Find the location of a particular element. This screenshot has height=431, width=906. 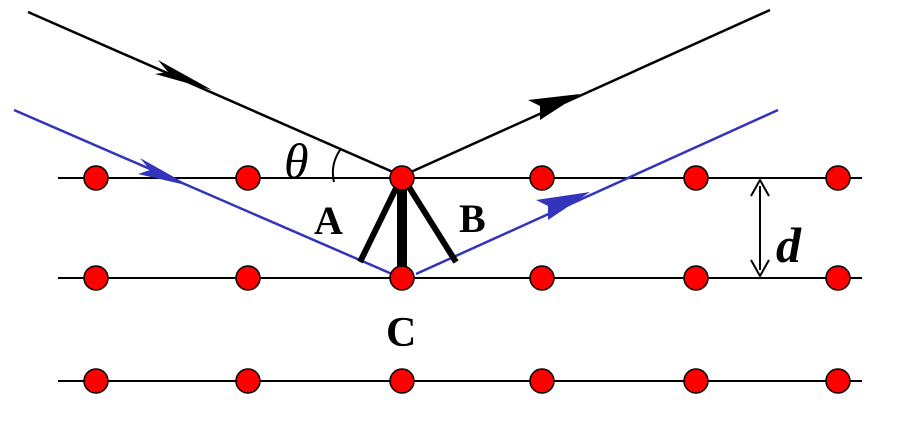

point-a-label: A is located at coordinates (328, 220).